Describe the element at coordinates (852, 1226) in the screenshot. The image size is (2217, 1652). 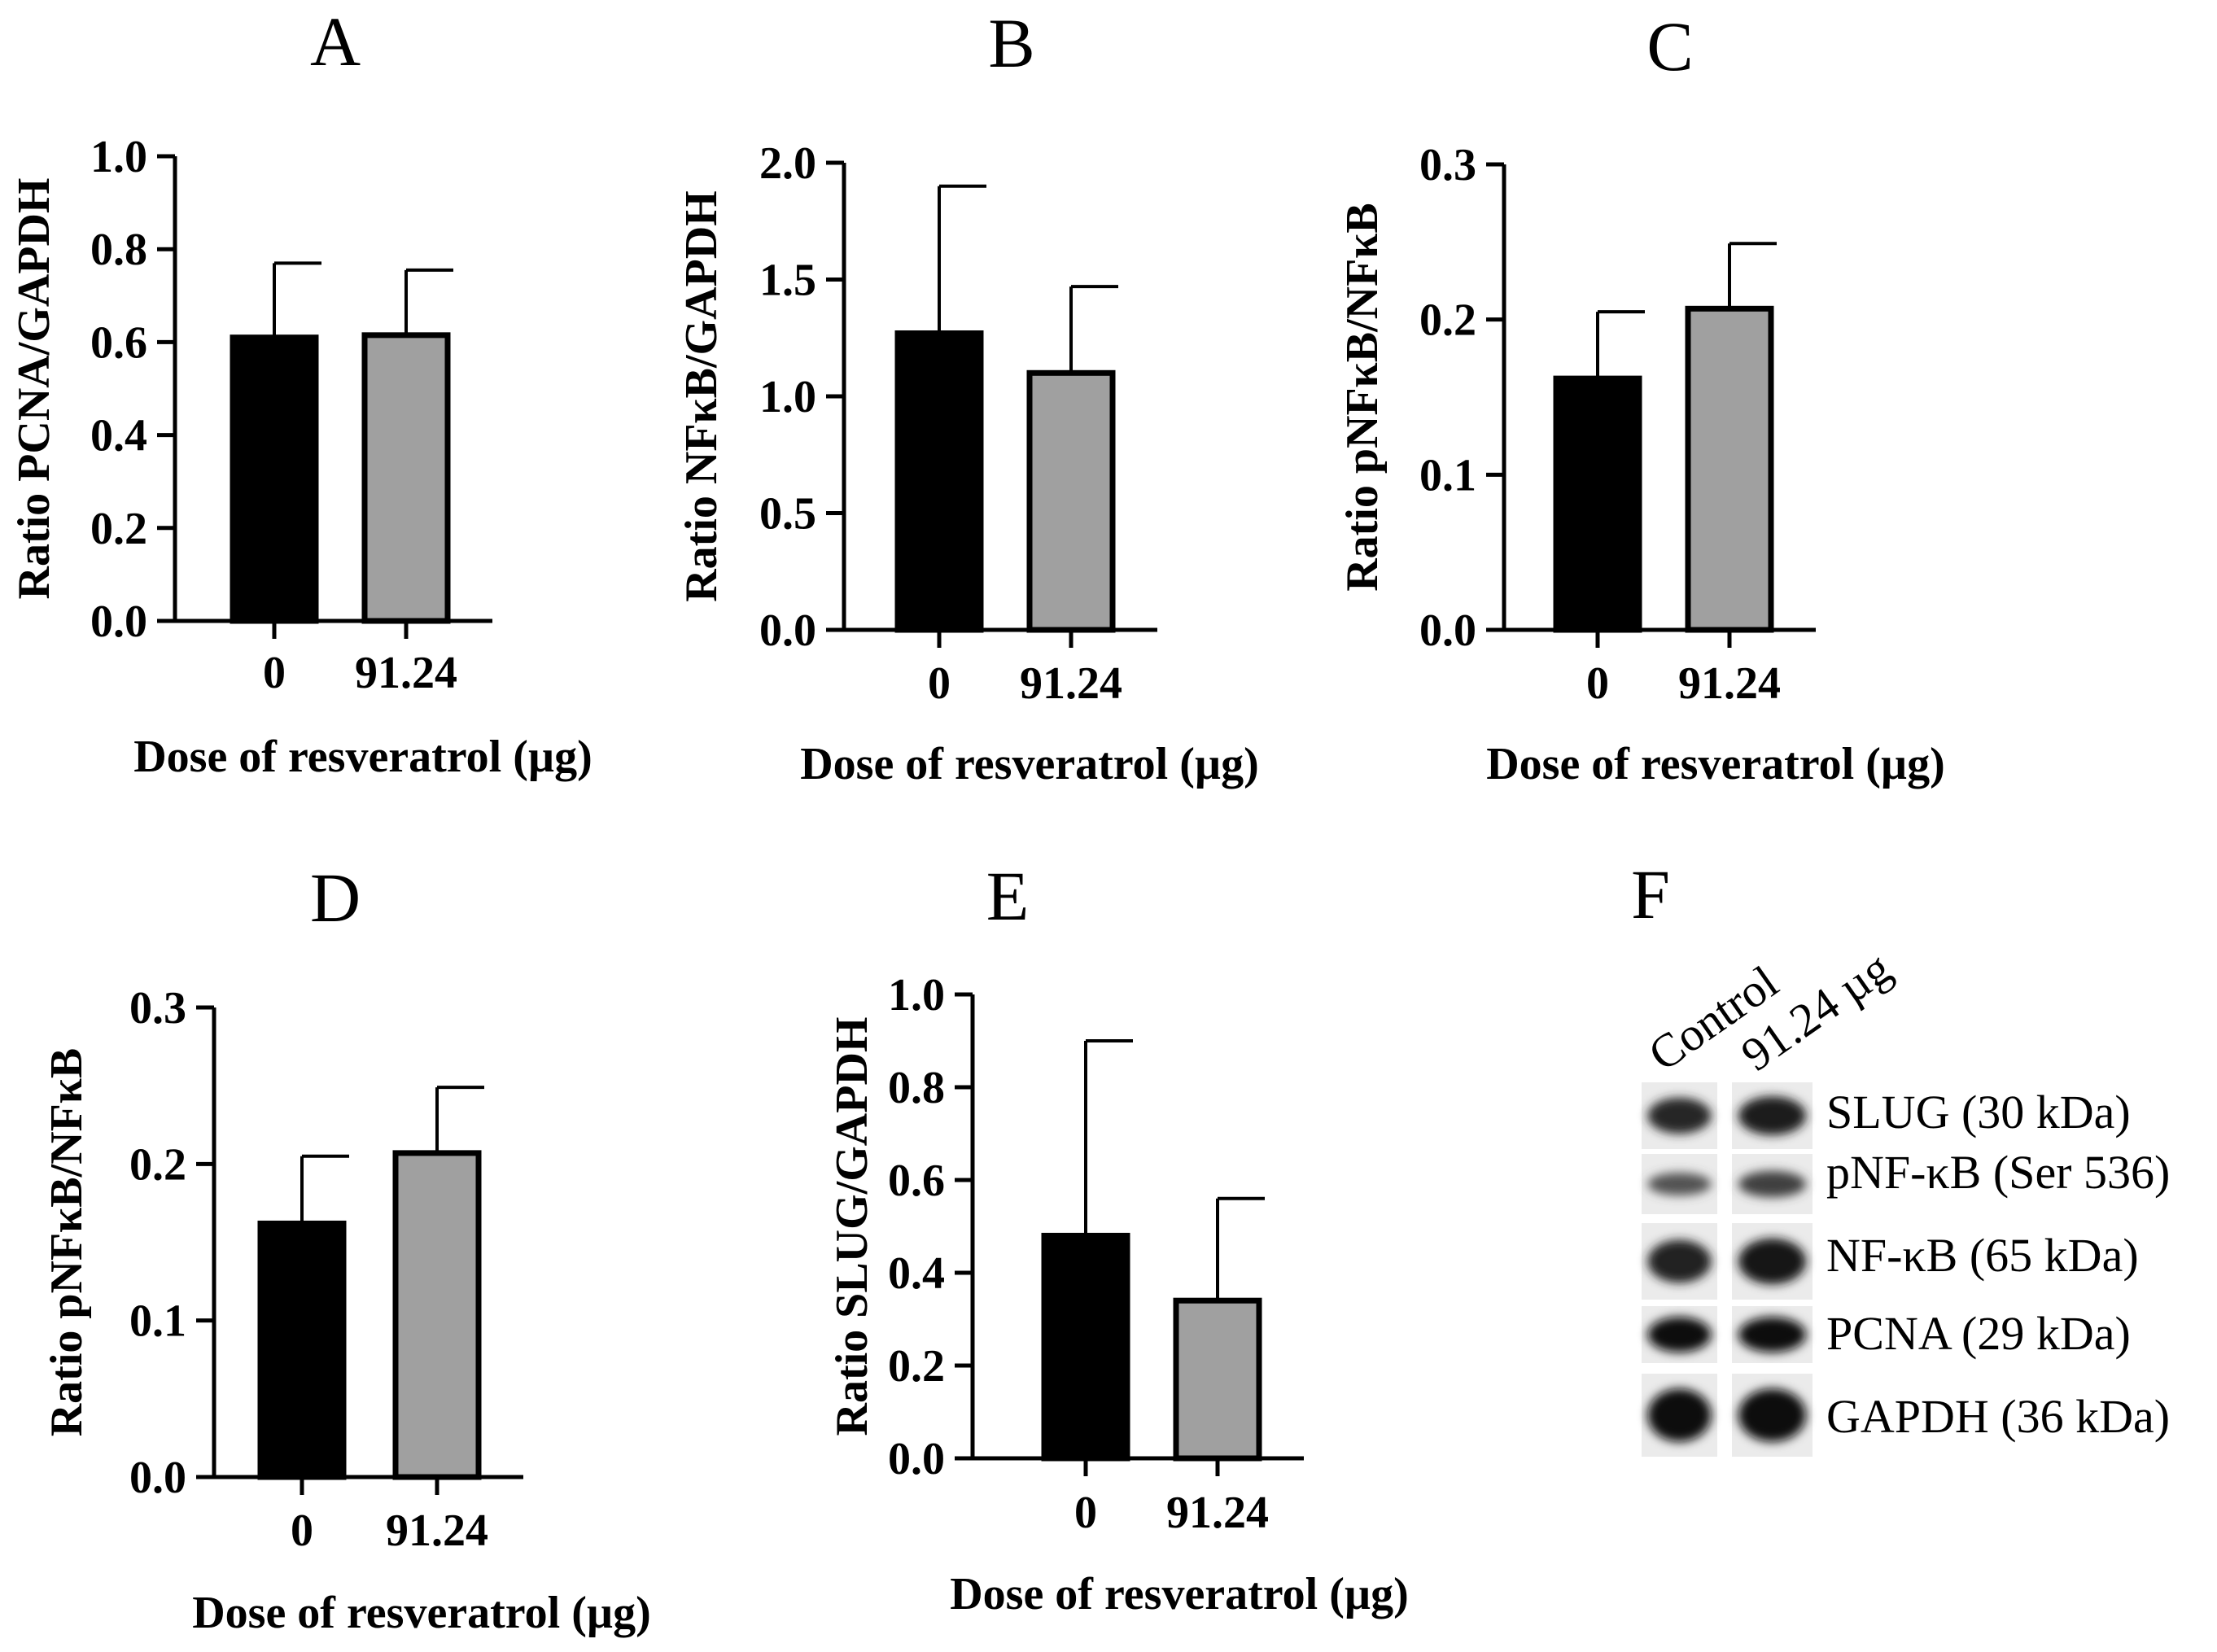
I see `panel-e-y-title: Ratio SLUG/GAPDH` at that location.